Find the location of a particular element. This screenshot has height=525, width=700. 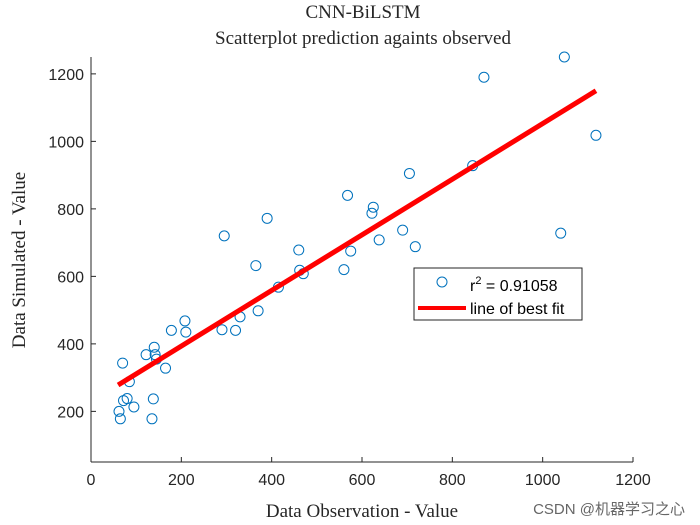

y-ticks: 200 400 600 800 1000 1200 is located at coordinates (72, 244).